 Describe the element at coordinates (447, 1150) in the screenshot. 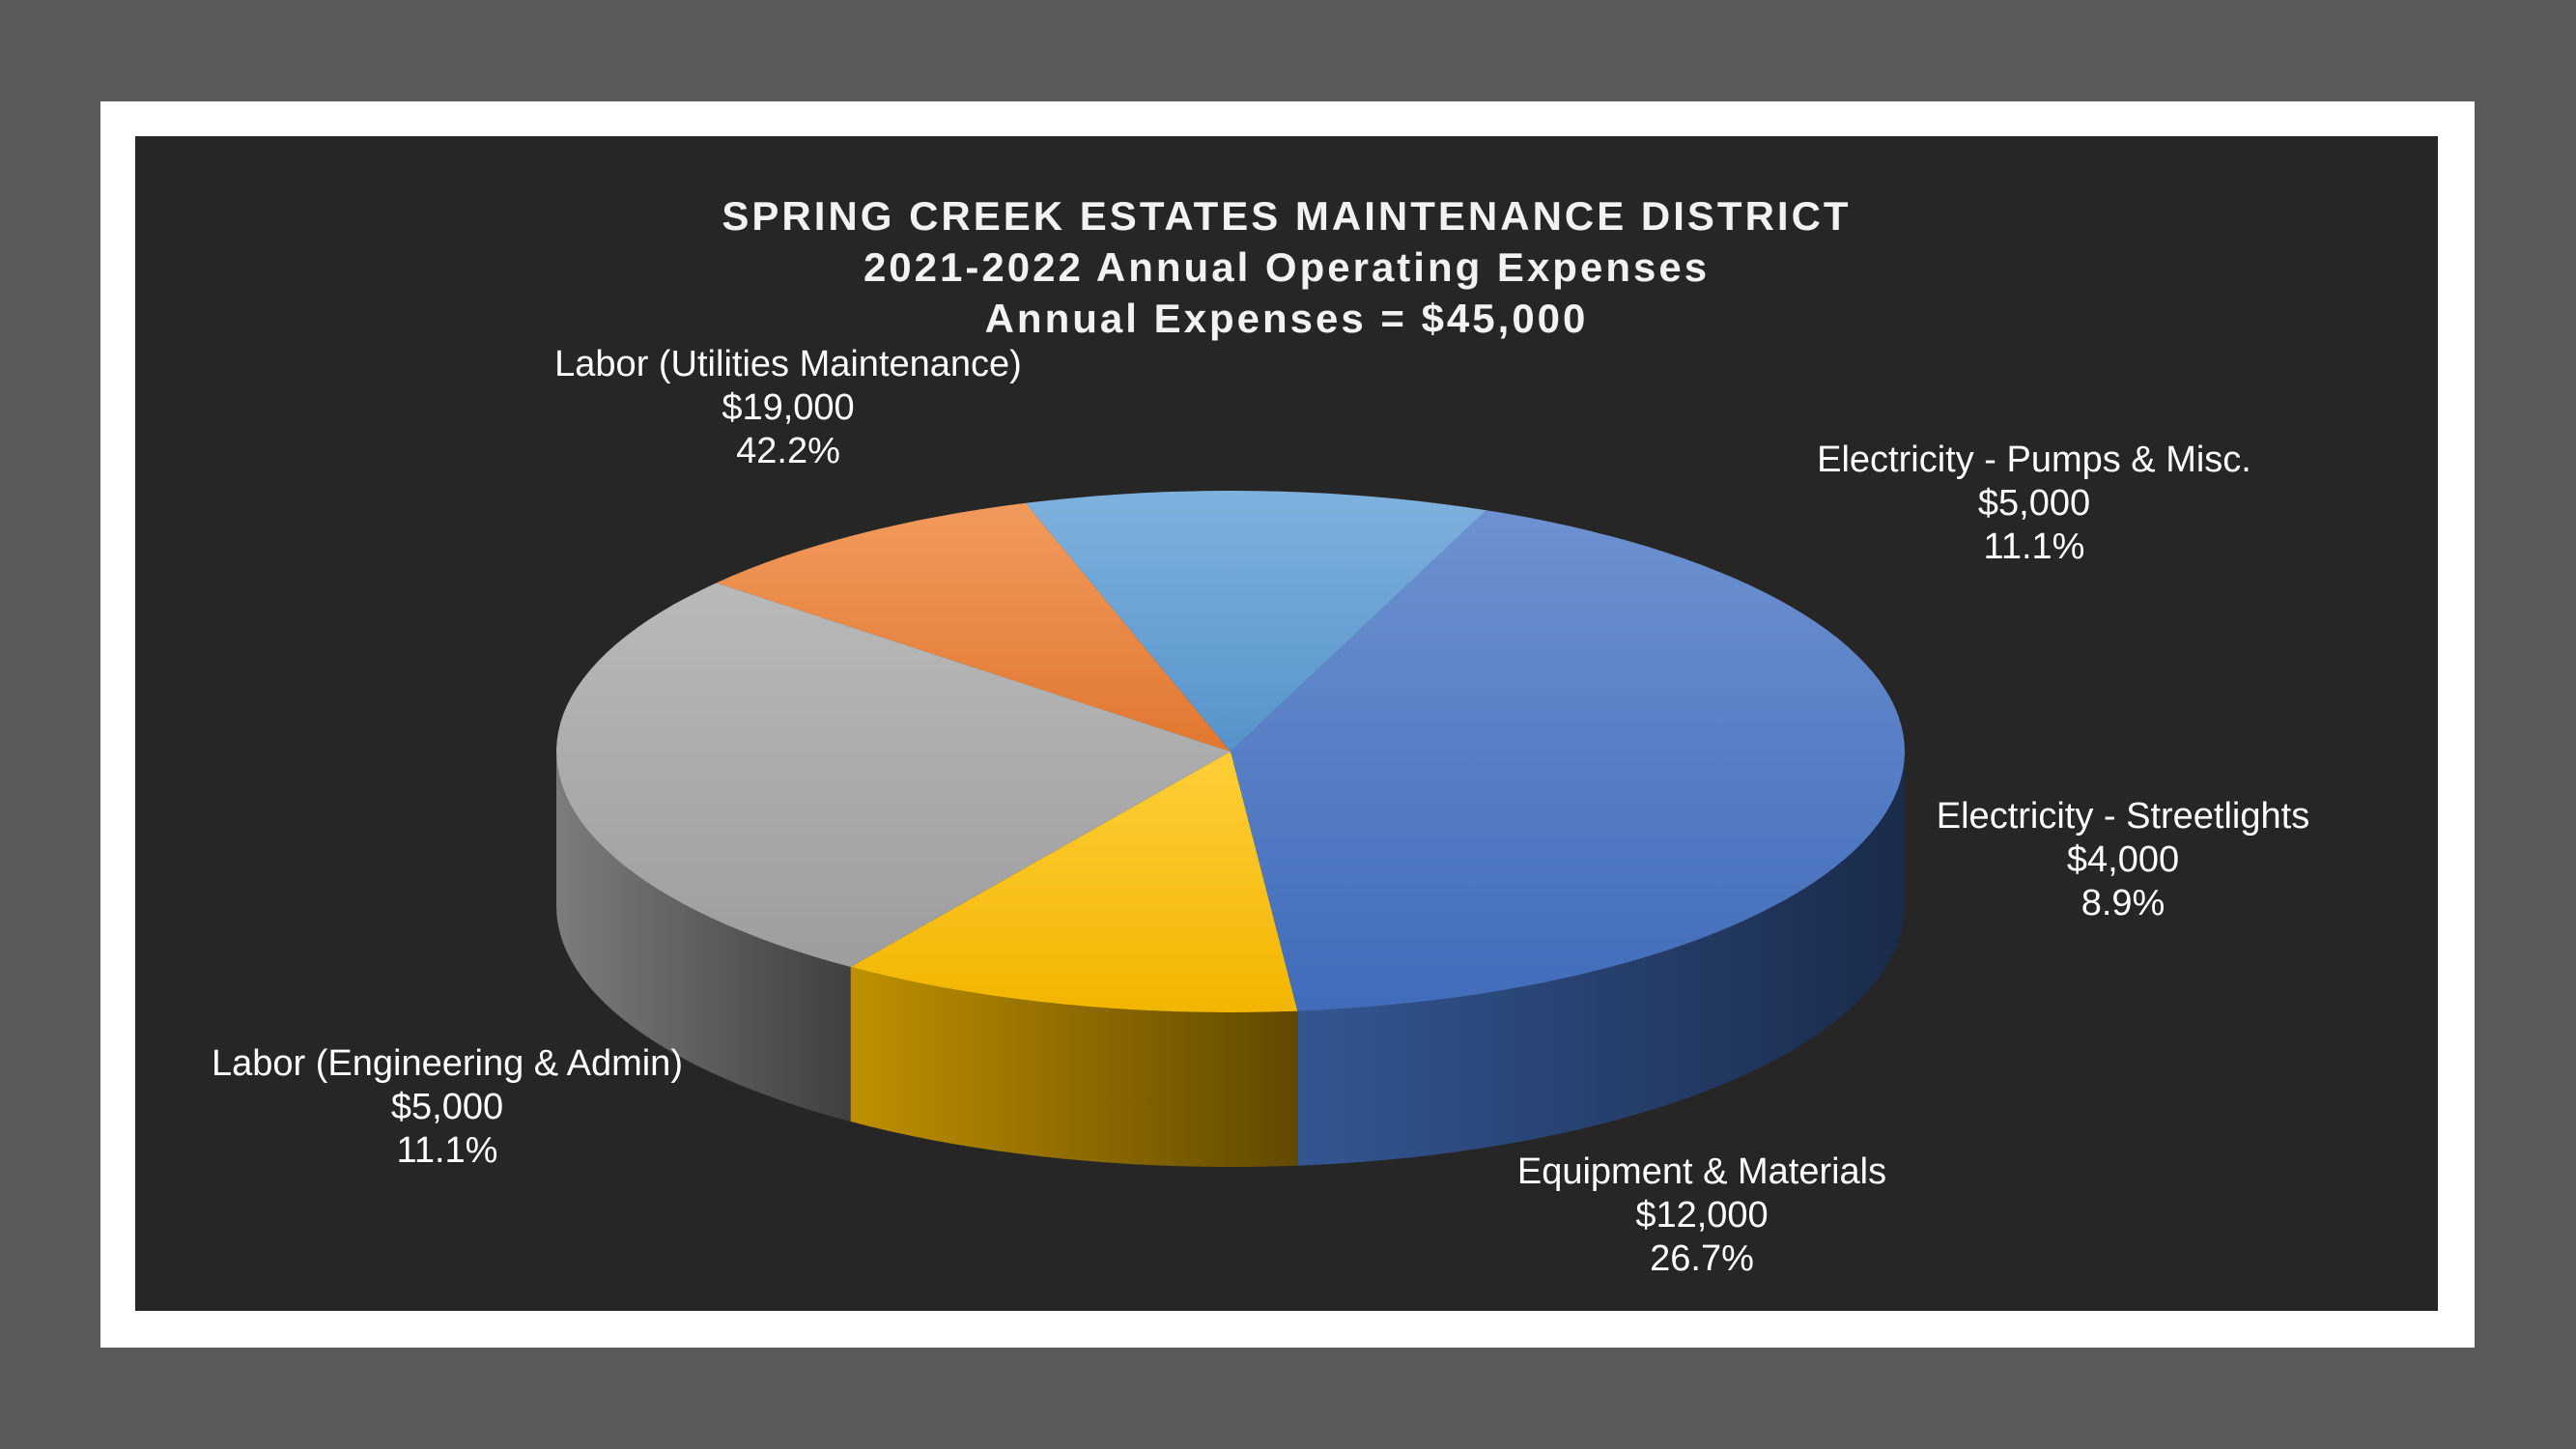

I see `slice-percent-4: 11.1%` at that location.